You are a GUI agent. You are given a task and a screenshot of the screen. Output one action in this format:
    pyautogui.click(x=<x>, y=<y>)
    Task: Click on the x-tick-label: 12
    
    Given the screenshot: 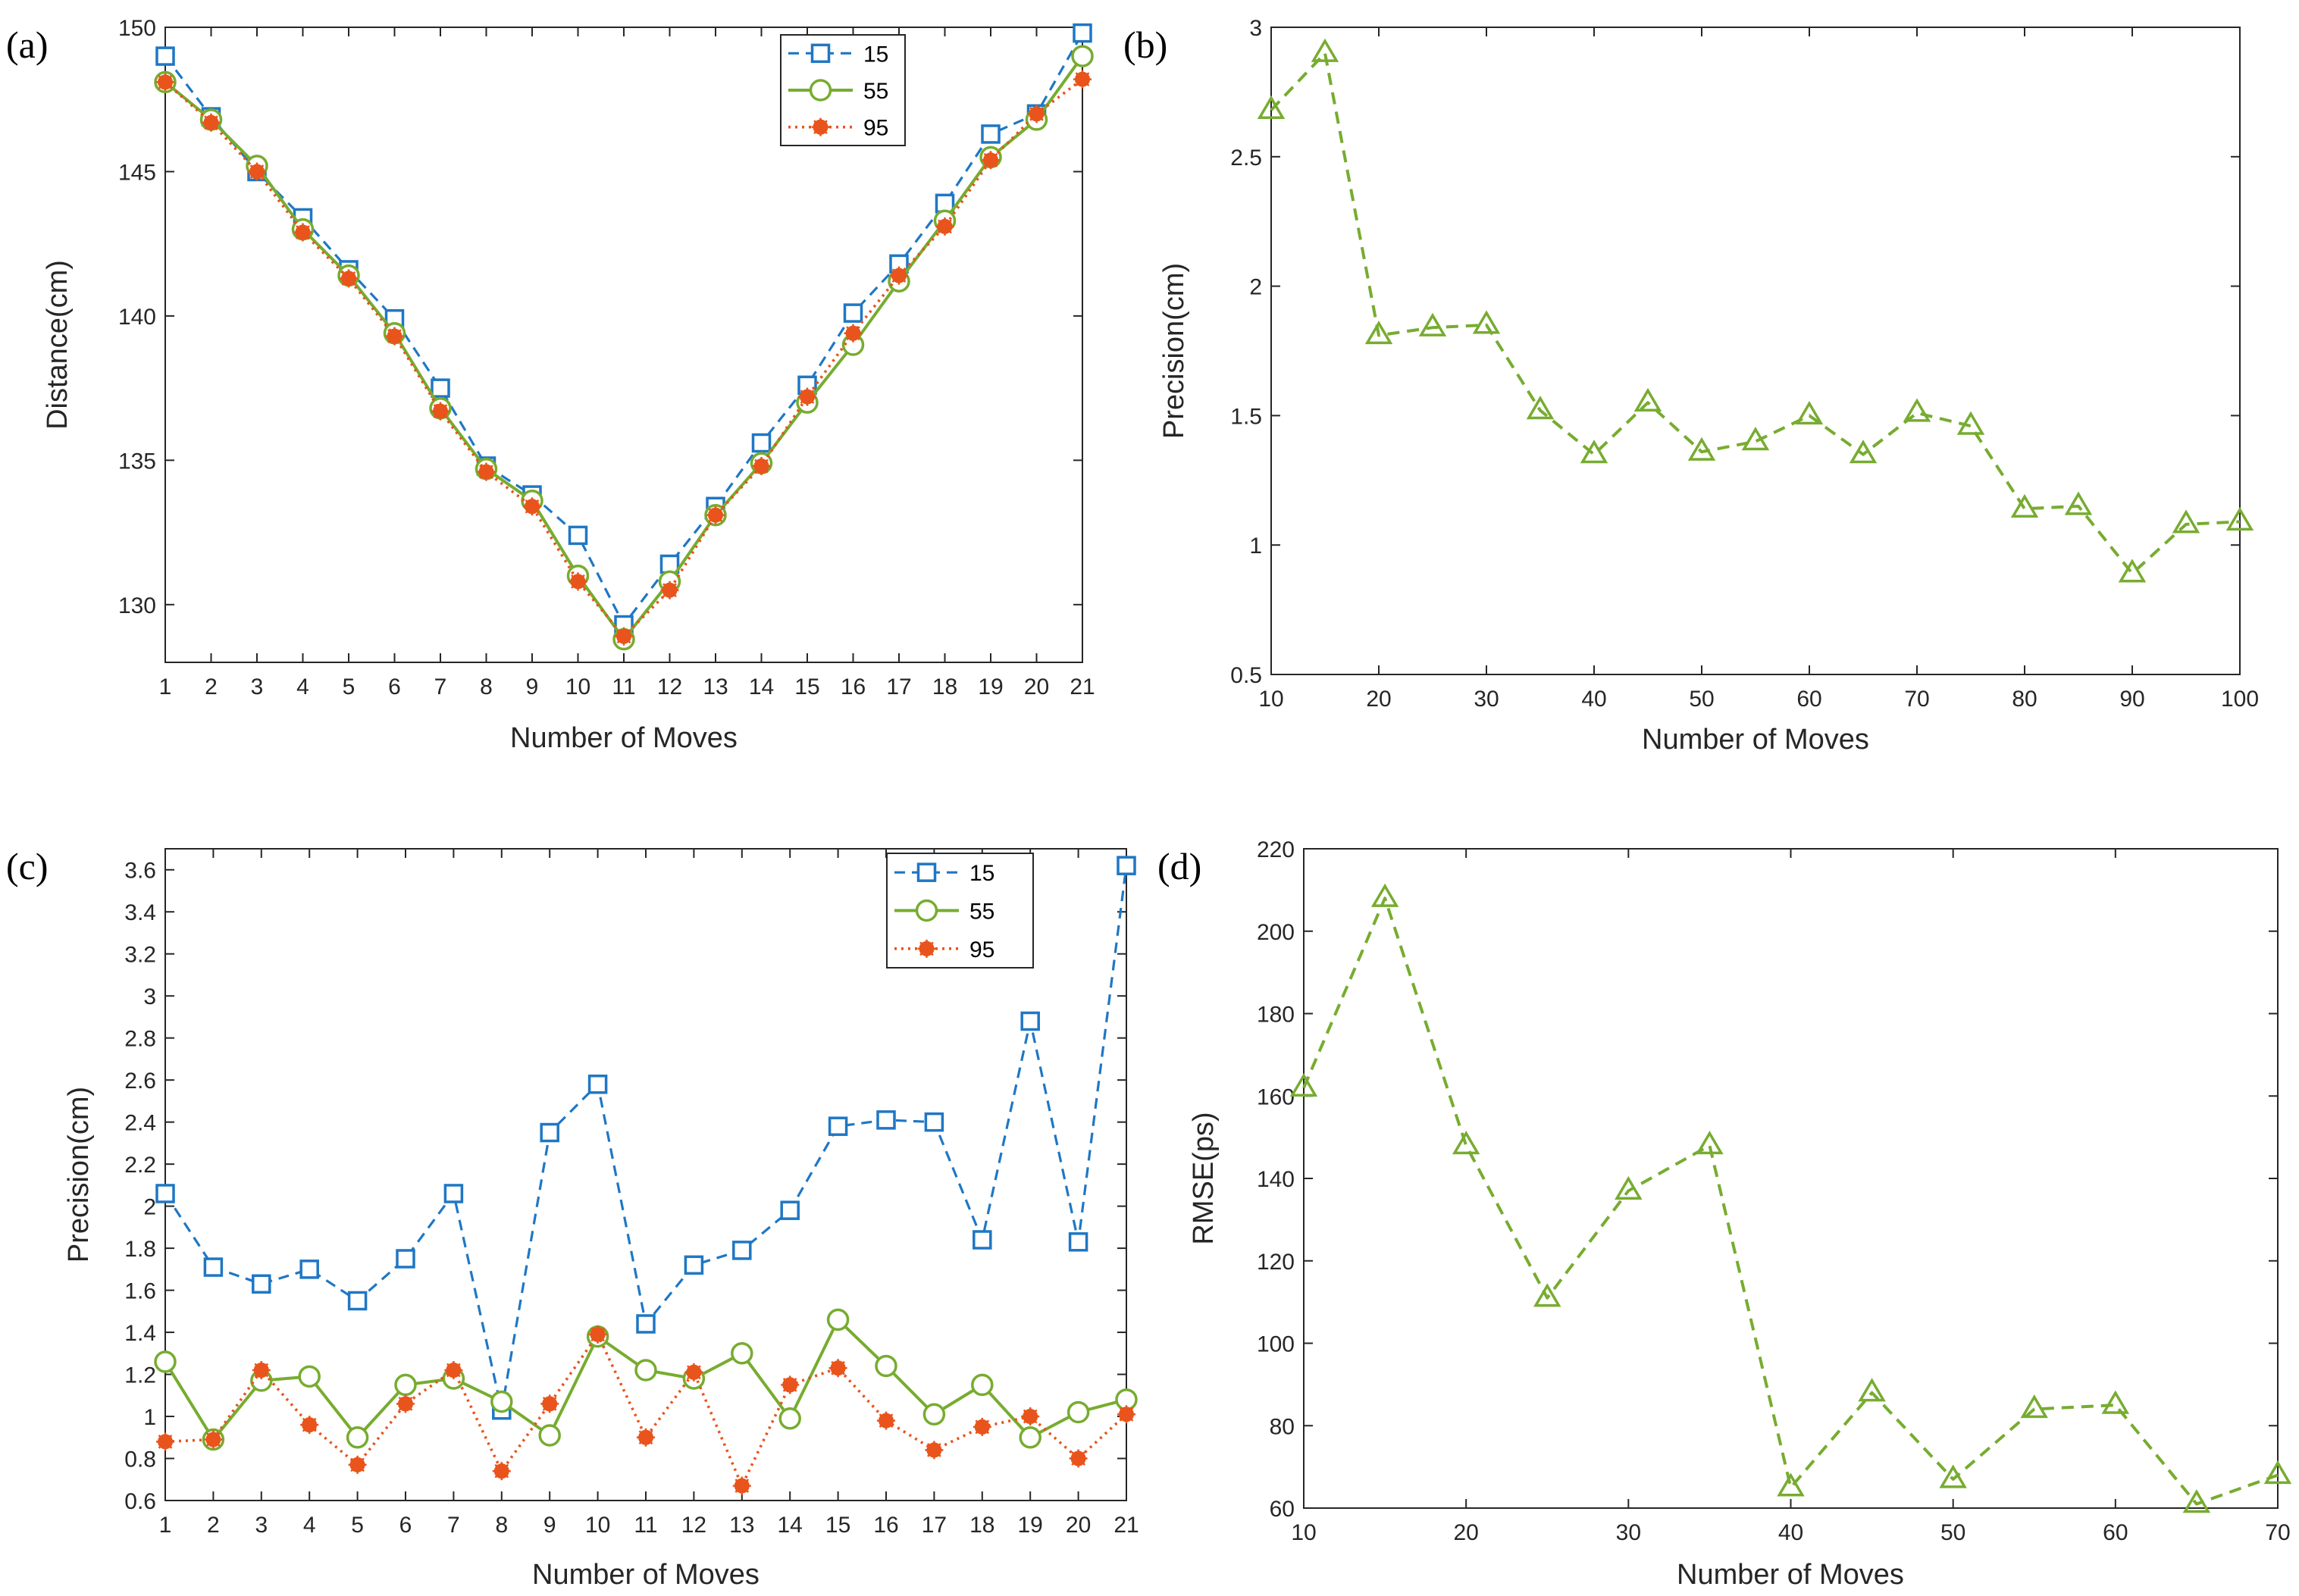 What is the action you would take?
    pyautogui.click(x=693, y=1525)
    